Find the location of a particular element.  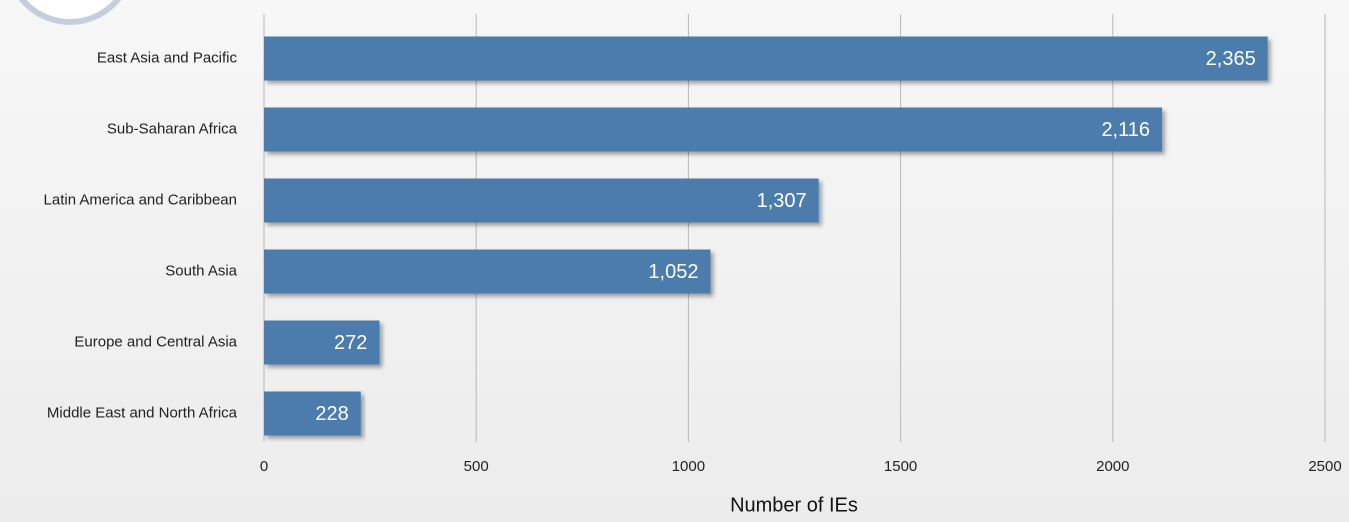

y-tick-label: Middle East and North Africa is located at coordinates (142, 412).